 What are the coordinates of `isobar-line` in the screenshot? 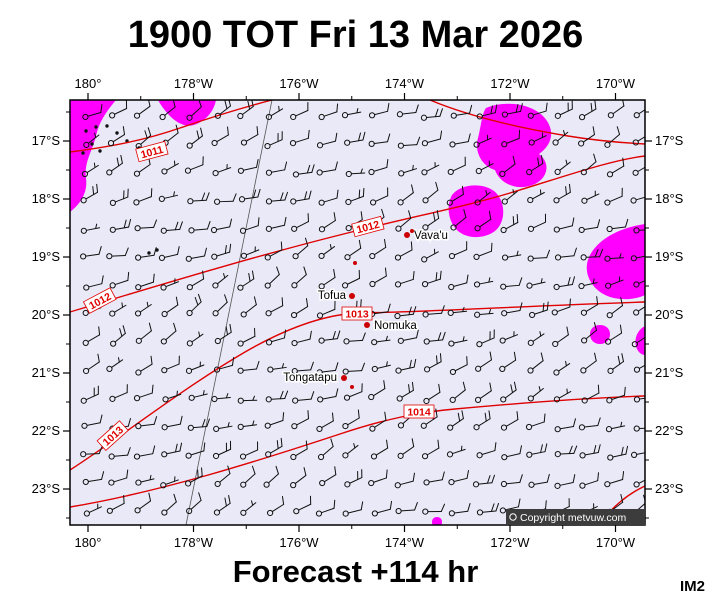 It's located at (171, 126).